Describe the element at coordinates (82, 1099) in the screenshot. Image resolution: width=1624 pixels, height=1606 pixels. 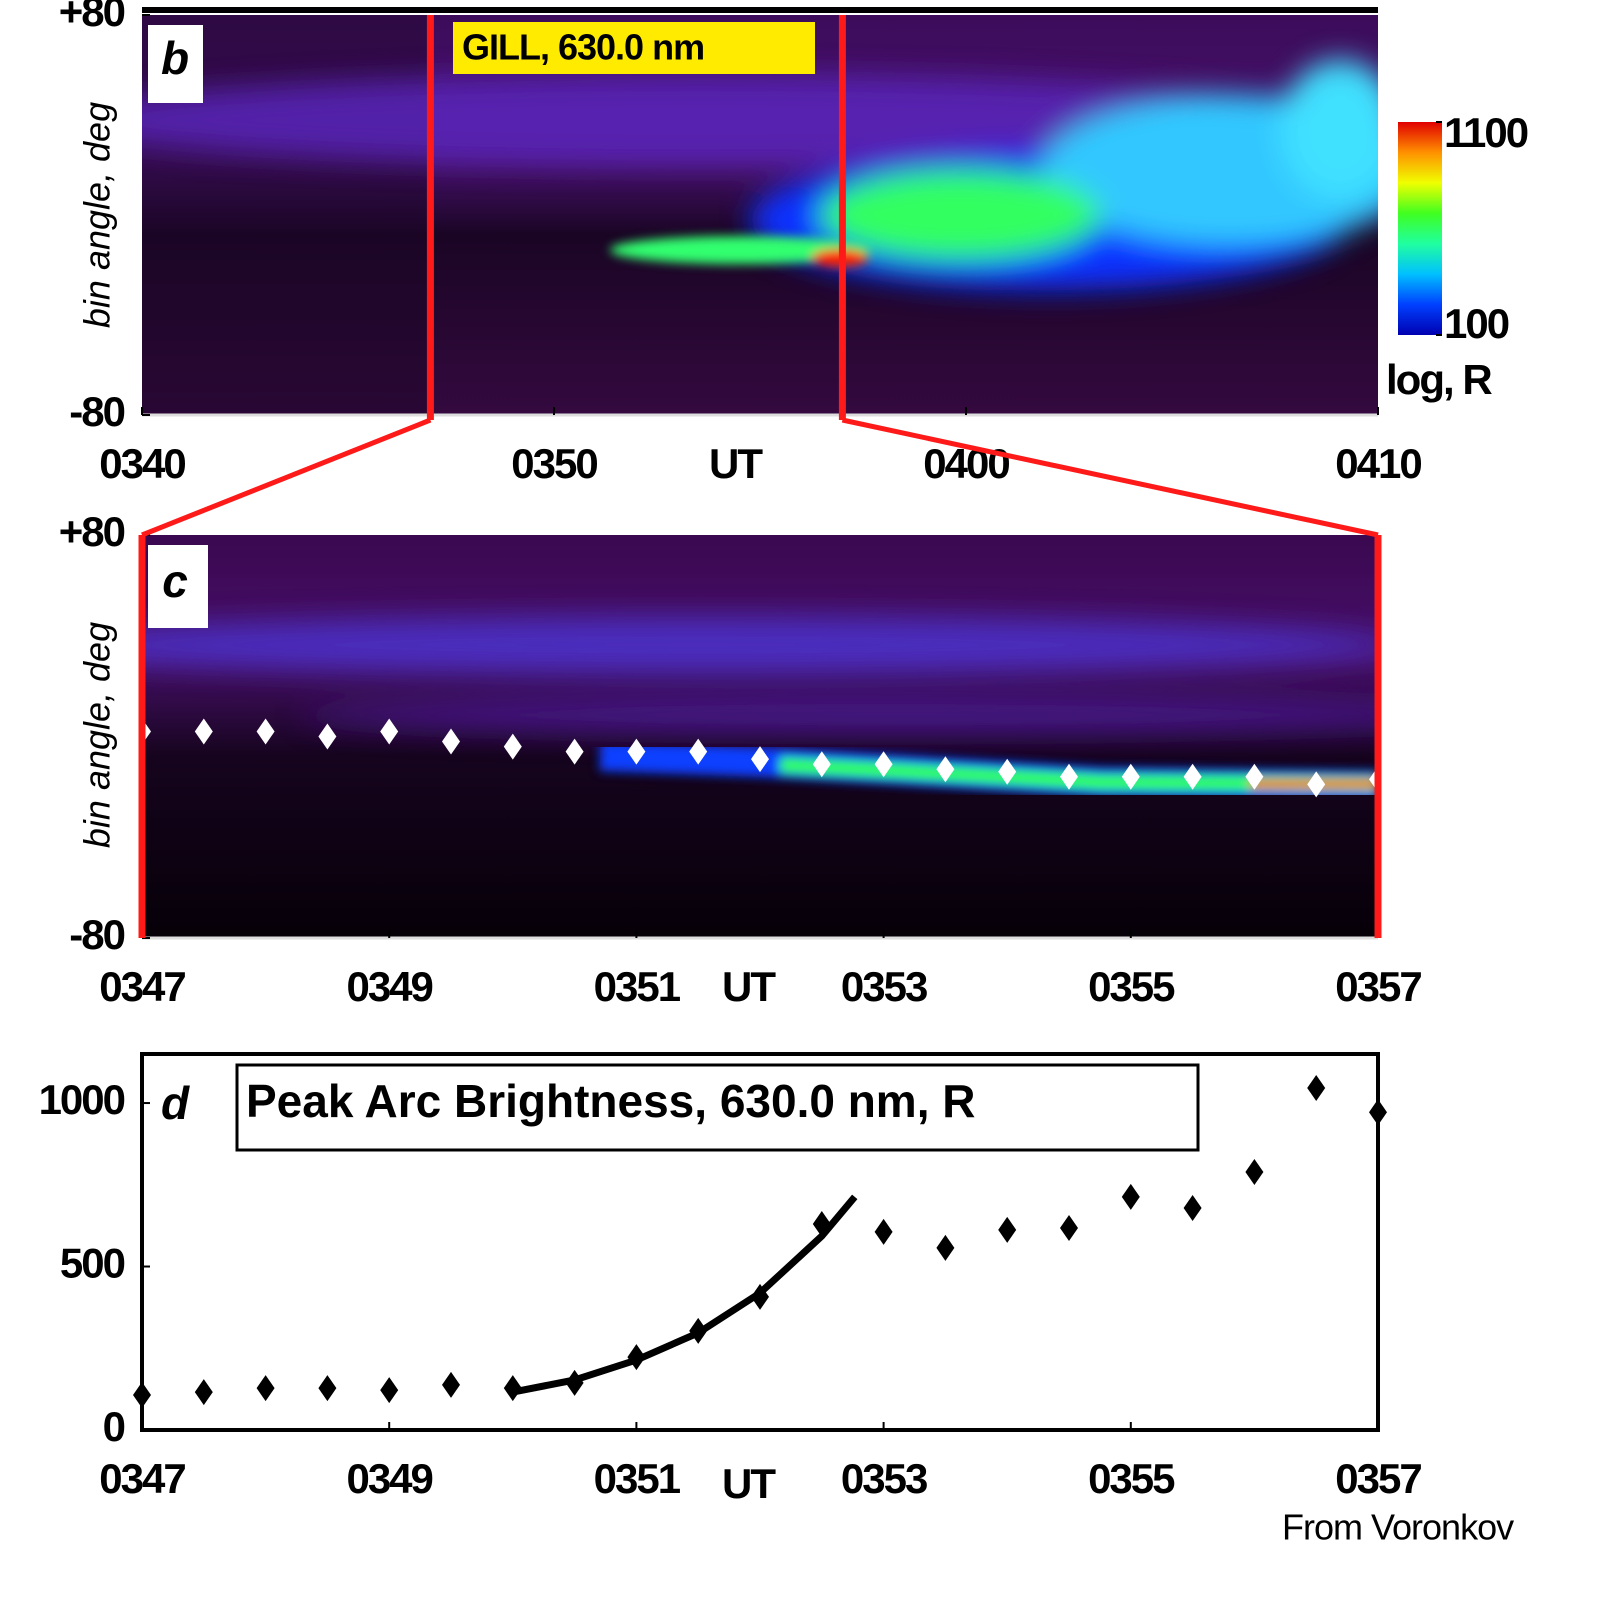
I see `y-tick-label: 1000` at that location.